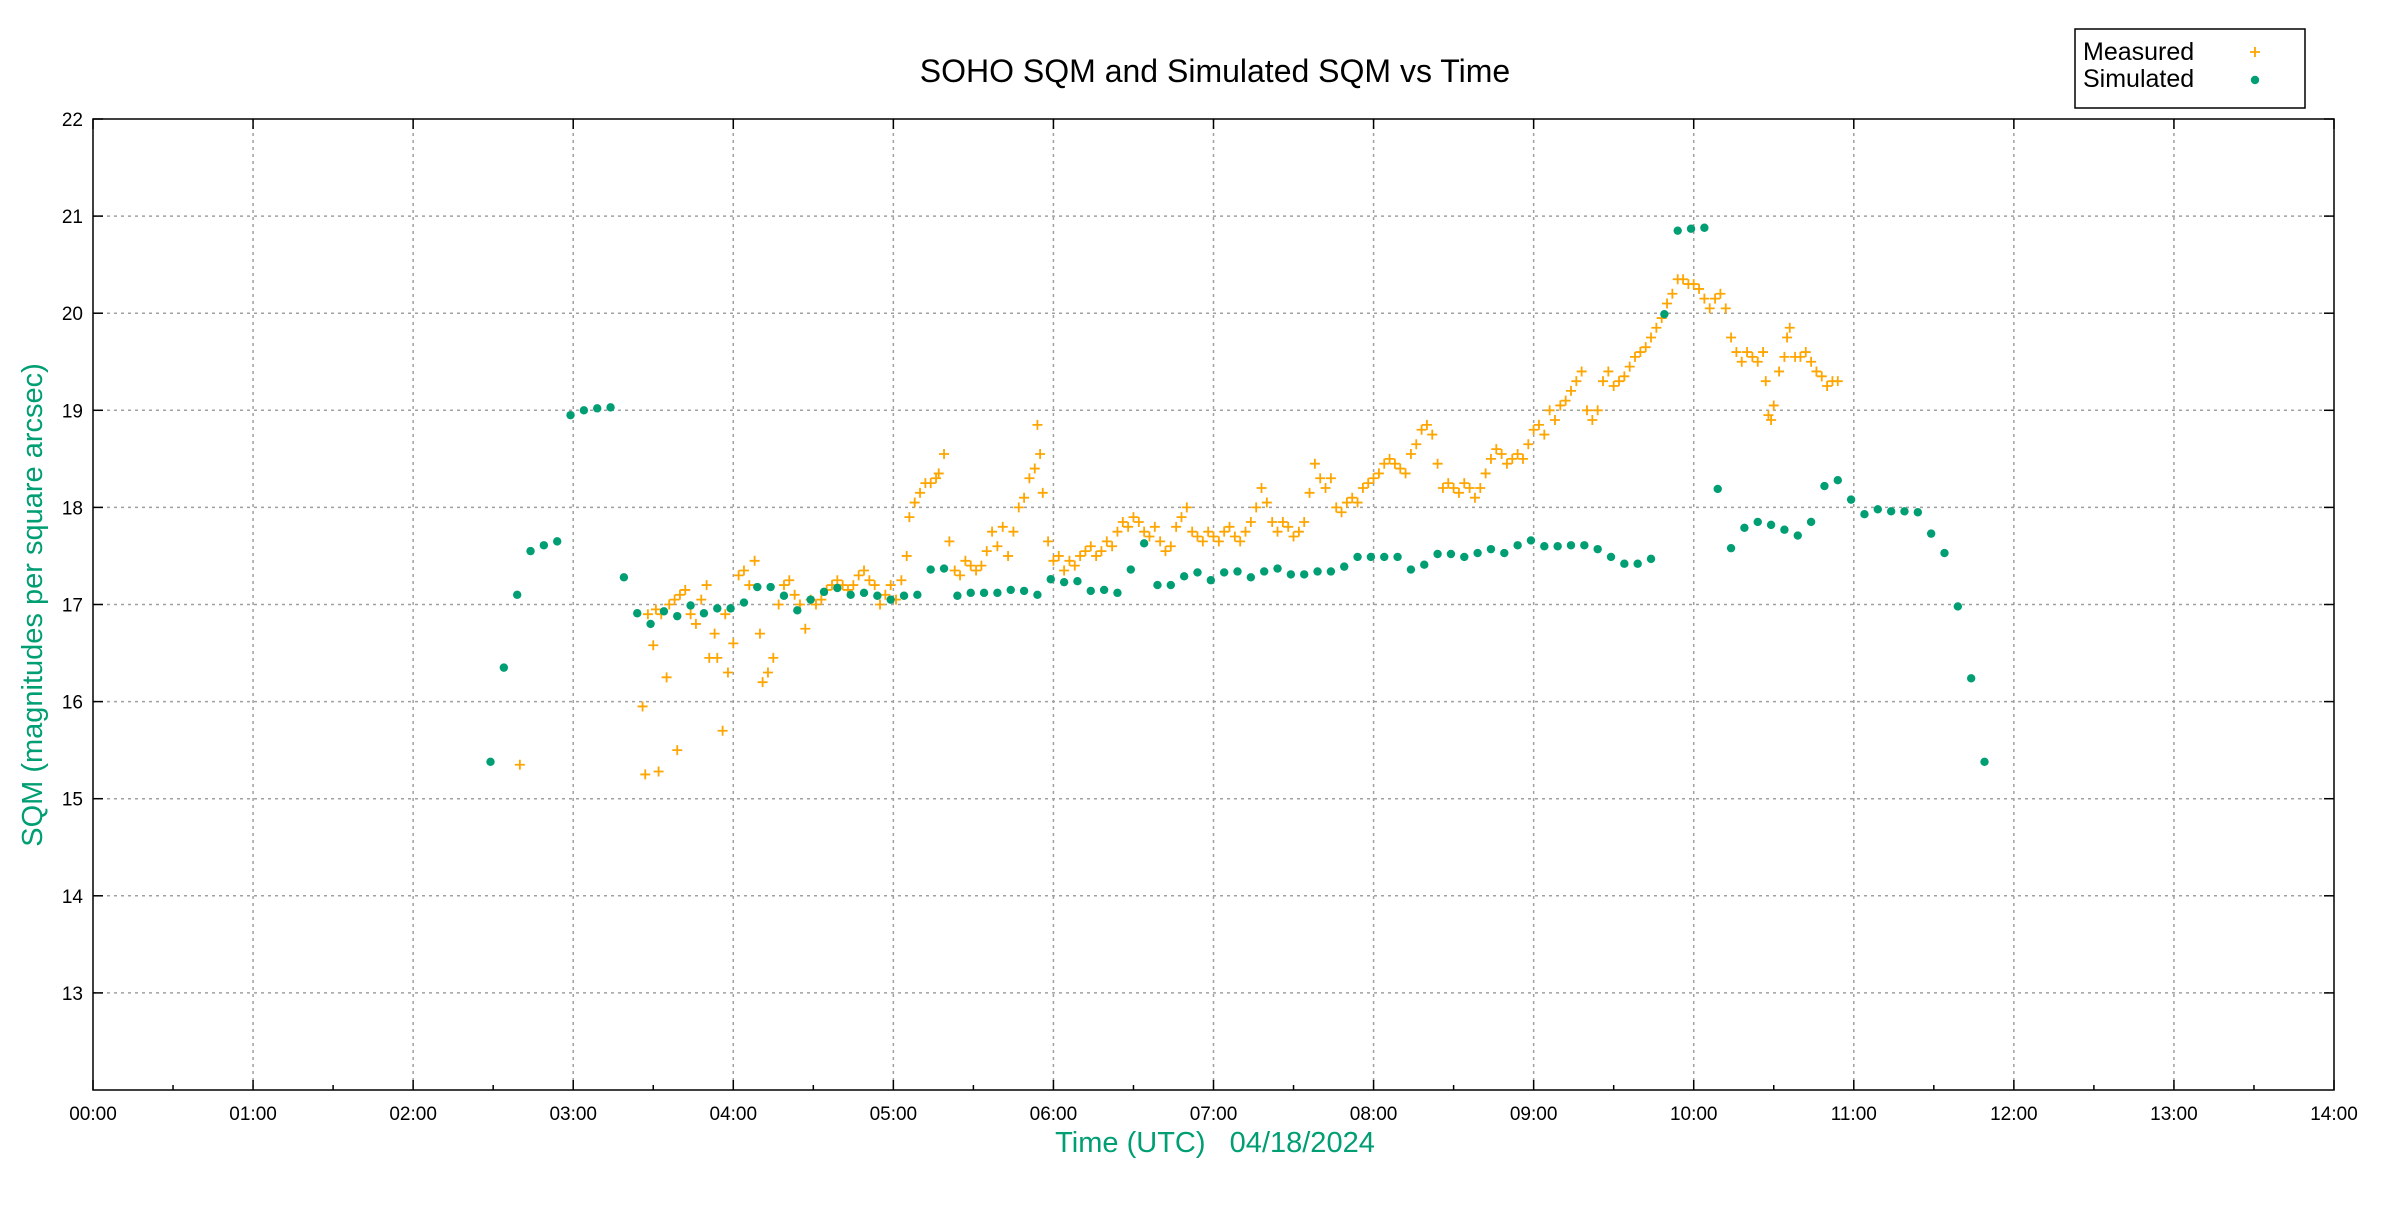 This screenshot has height=1205, width=2400. I want to click on x-tick-label: 01:00, so click(253, 1114).